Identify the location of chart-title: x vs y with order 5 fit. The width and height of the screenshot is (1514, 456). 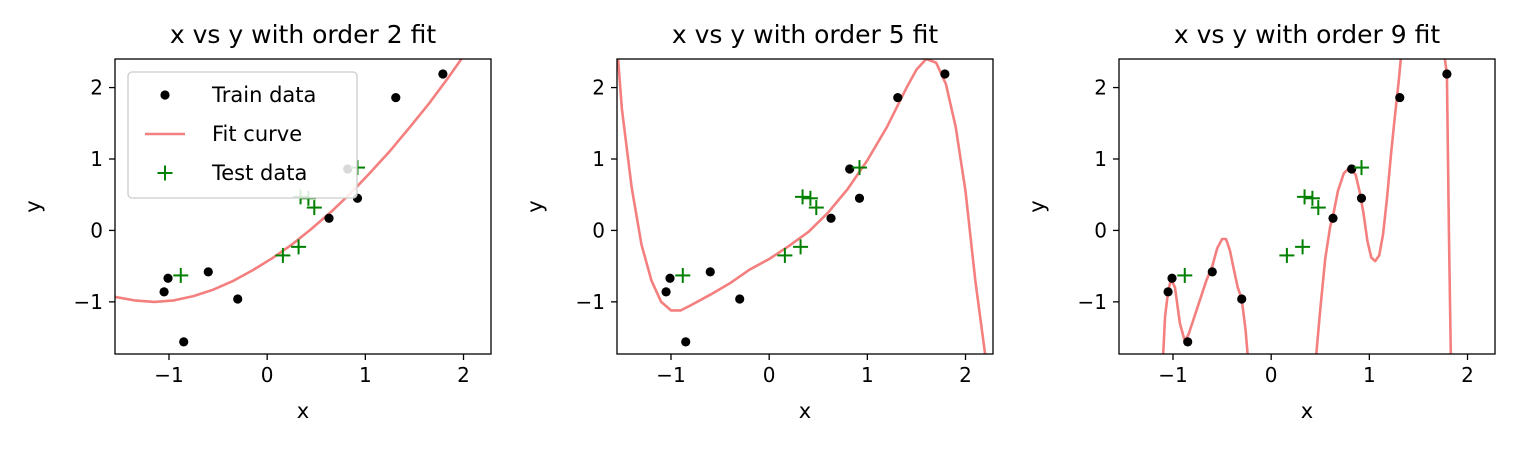
(805, 34).